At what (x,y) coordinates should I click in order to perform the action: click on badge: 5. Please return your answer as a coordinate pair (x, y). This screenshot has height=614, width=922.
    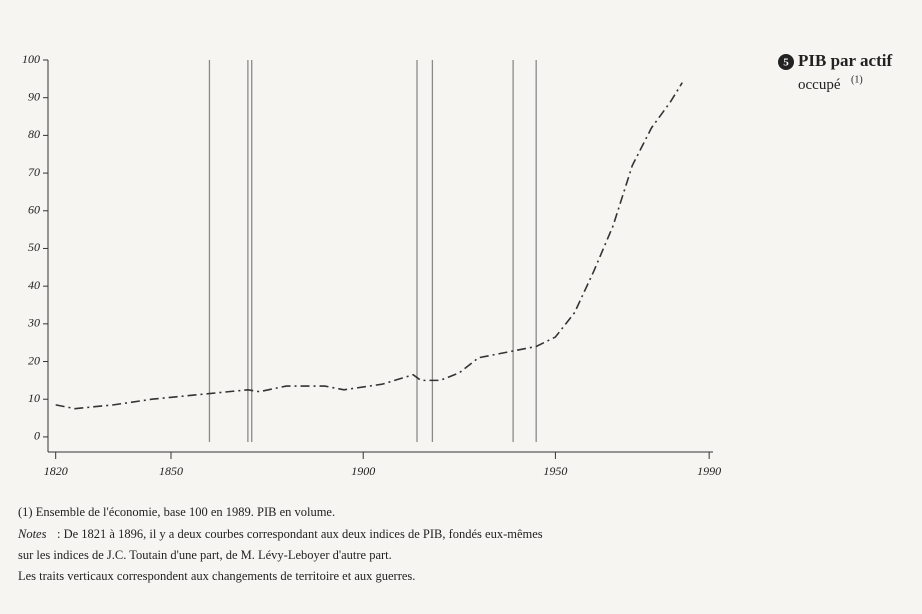
    Looking at the image, I should click on (786, 63).